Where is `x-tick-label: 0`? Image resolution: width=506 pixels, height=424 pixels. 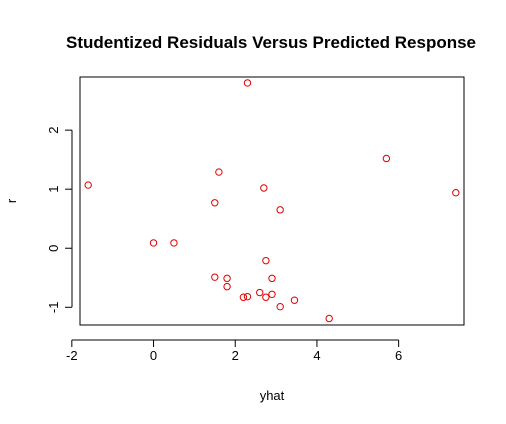 x-tick-label: 0 is located at coordinates (153, 355).